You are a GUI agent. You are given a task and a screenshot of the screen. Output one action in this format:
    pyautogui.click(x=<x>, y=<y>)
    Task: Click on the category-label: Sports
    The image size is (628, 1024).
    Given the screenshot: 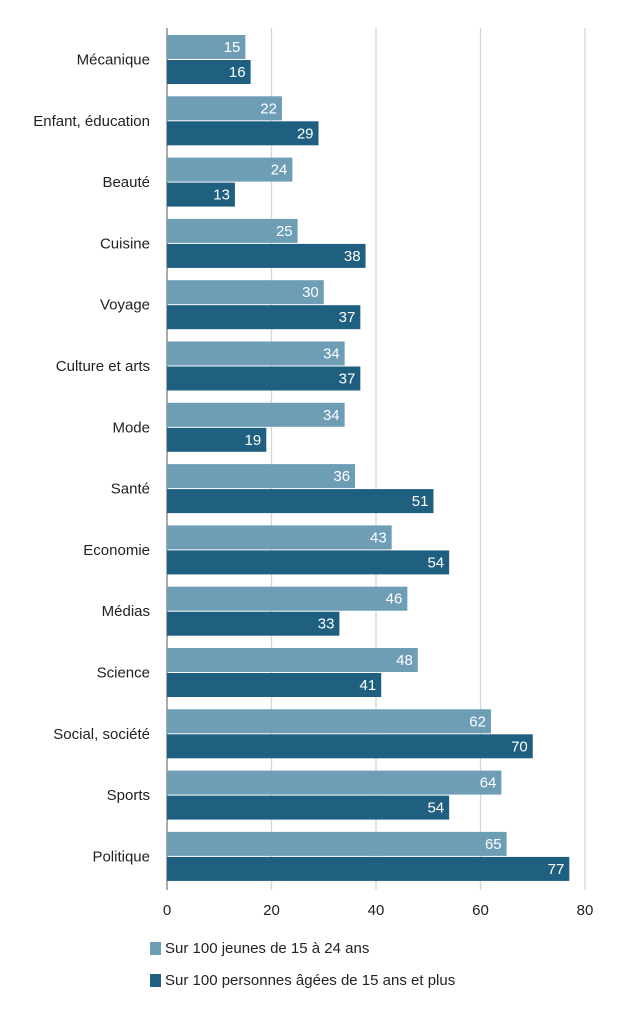 What is the action you would take?
    pyautogui.click(x=128, y=795)
    